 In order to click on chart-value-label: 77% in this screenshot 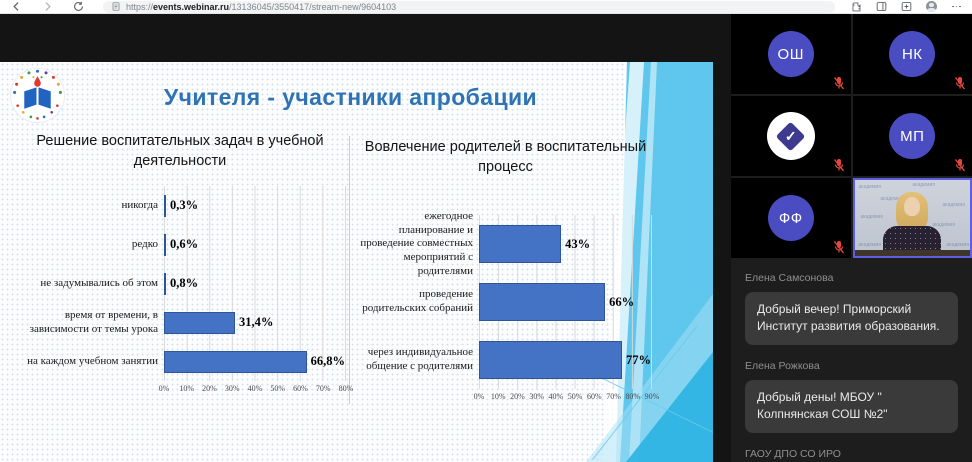, I will do `click(638, 359)`.